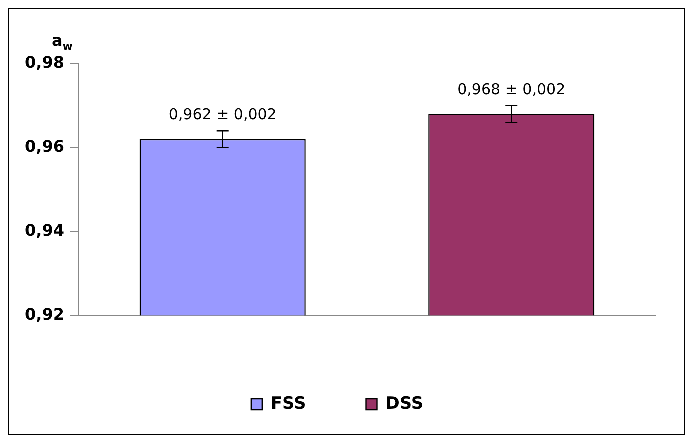 This screenshot has height=439, width=691. What do you see at coordinates (44, 314) in the screenshot?
I see `y-tick-label: 0,92` at bounding box center [44, 314].